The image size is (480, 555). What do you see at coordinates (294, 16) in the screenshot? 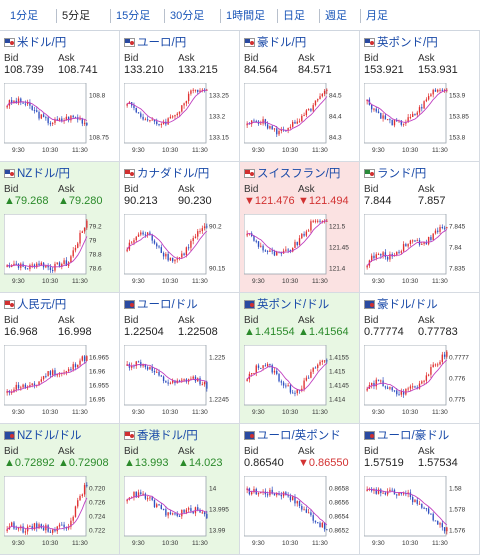
I see `tab-日足: 日足` at bounding box center [294, 16].